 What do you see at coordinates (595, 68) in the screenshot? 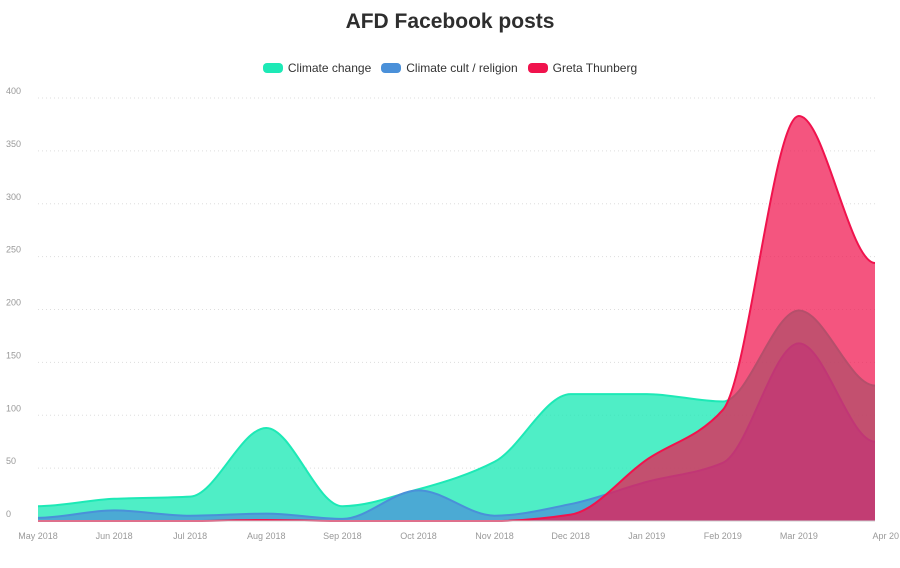
I see `legend-label-greta-thunberg: Greta Thunberg` at bounding box center [595, 68].